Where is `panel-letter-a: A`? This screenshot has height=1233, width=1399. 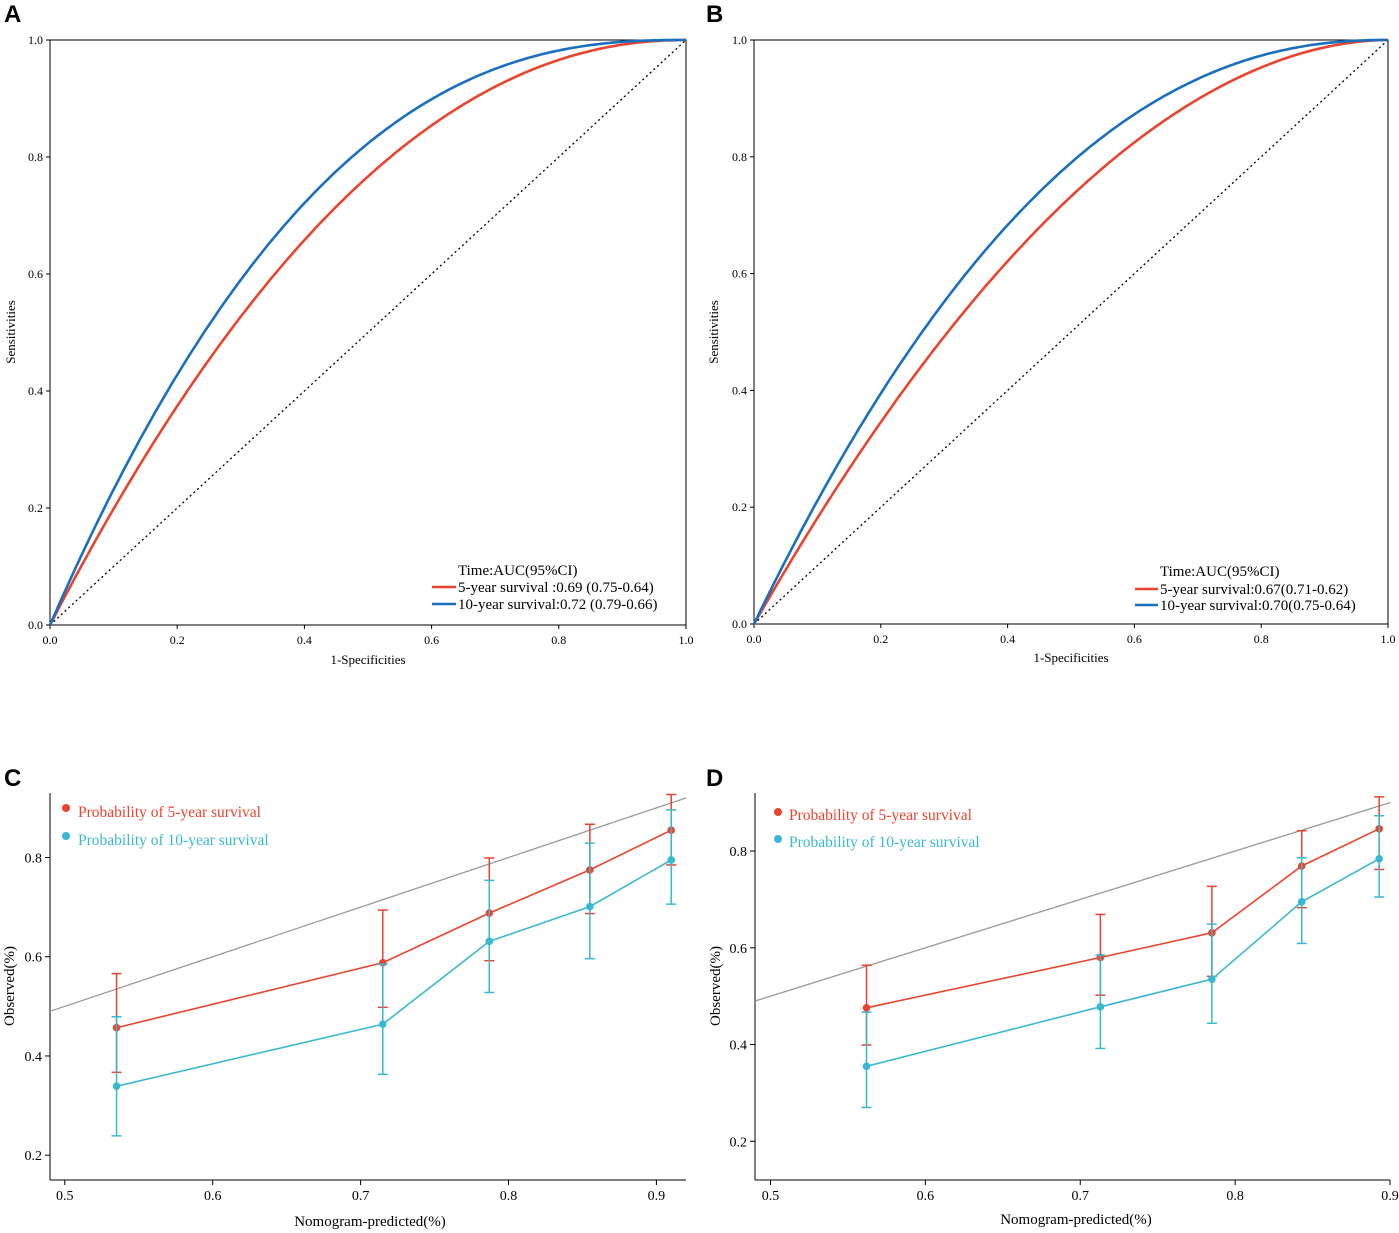
panel-letter-a: A is located at coordinates (12, 14).